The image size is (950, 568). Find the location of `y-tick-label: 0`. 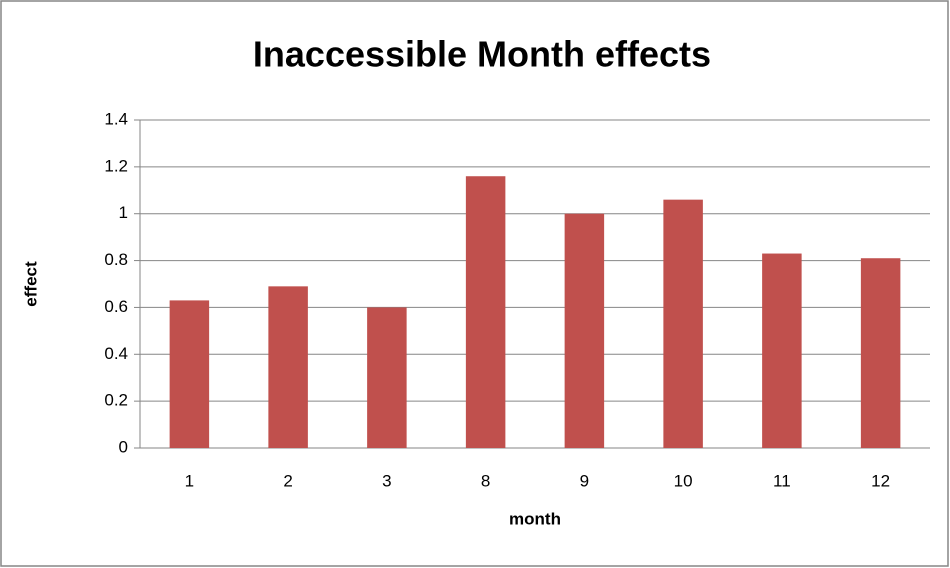

y-tick-label: 0 is located at coordinates (123, 446).